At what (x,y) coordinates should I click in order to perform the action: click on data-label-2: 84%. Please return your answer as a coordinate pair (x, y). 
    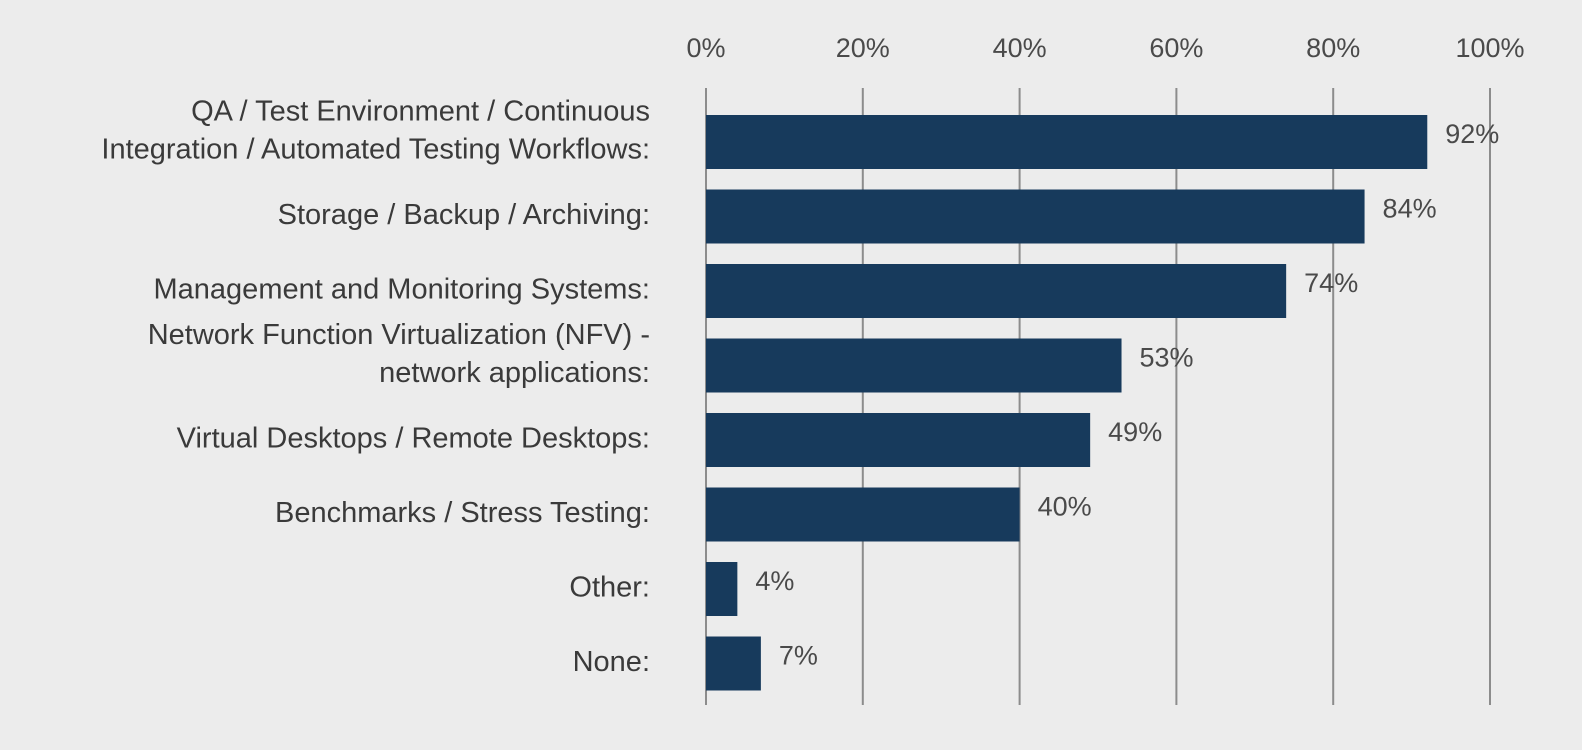
    Looking at the image, I should click on (1410, 209).